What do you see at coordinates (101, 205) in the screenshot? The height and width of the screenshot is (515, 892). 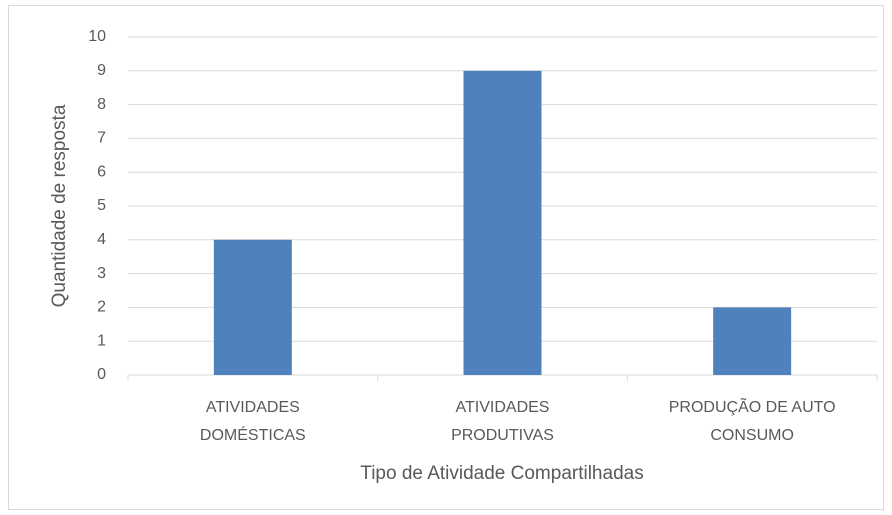 I see `y-tick-label: 5` at bounding box center [101, 205].